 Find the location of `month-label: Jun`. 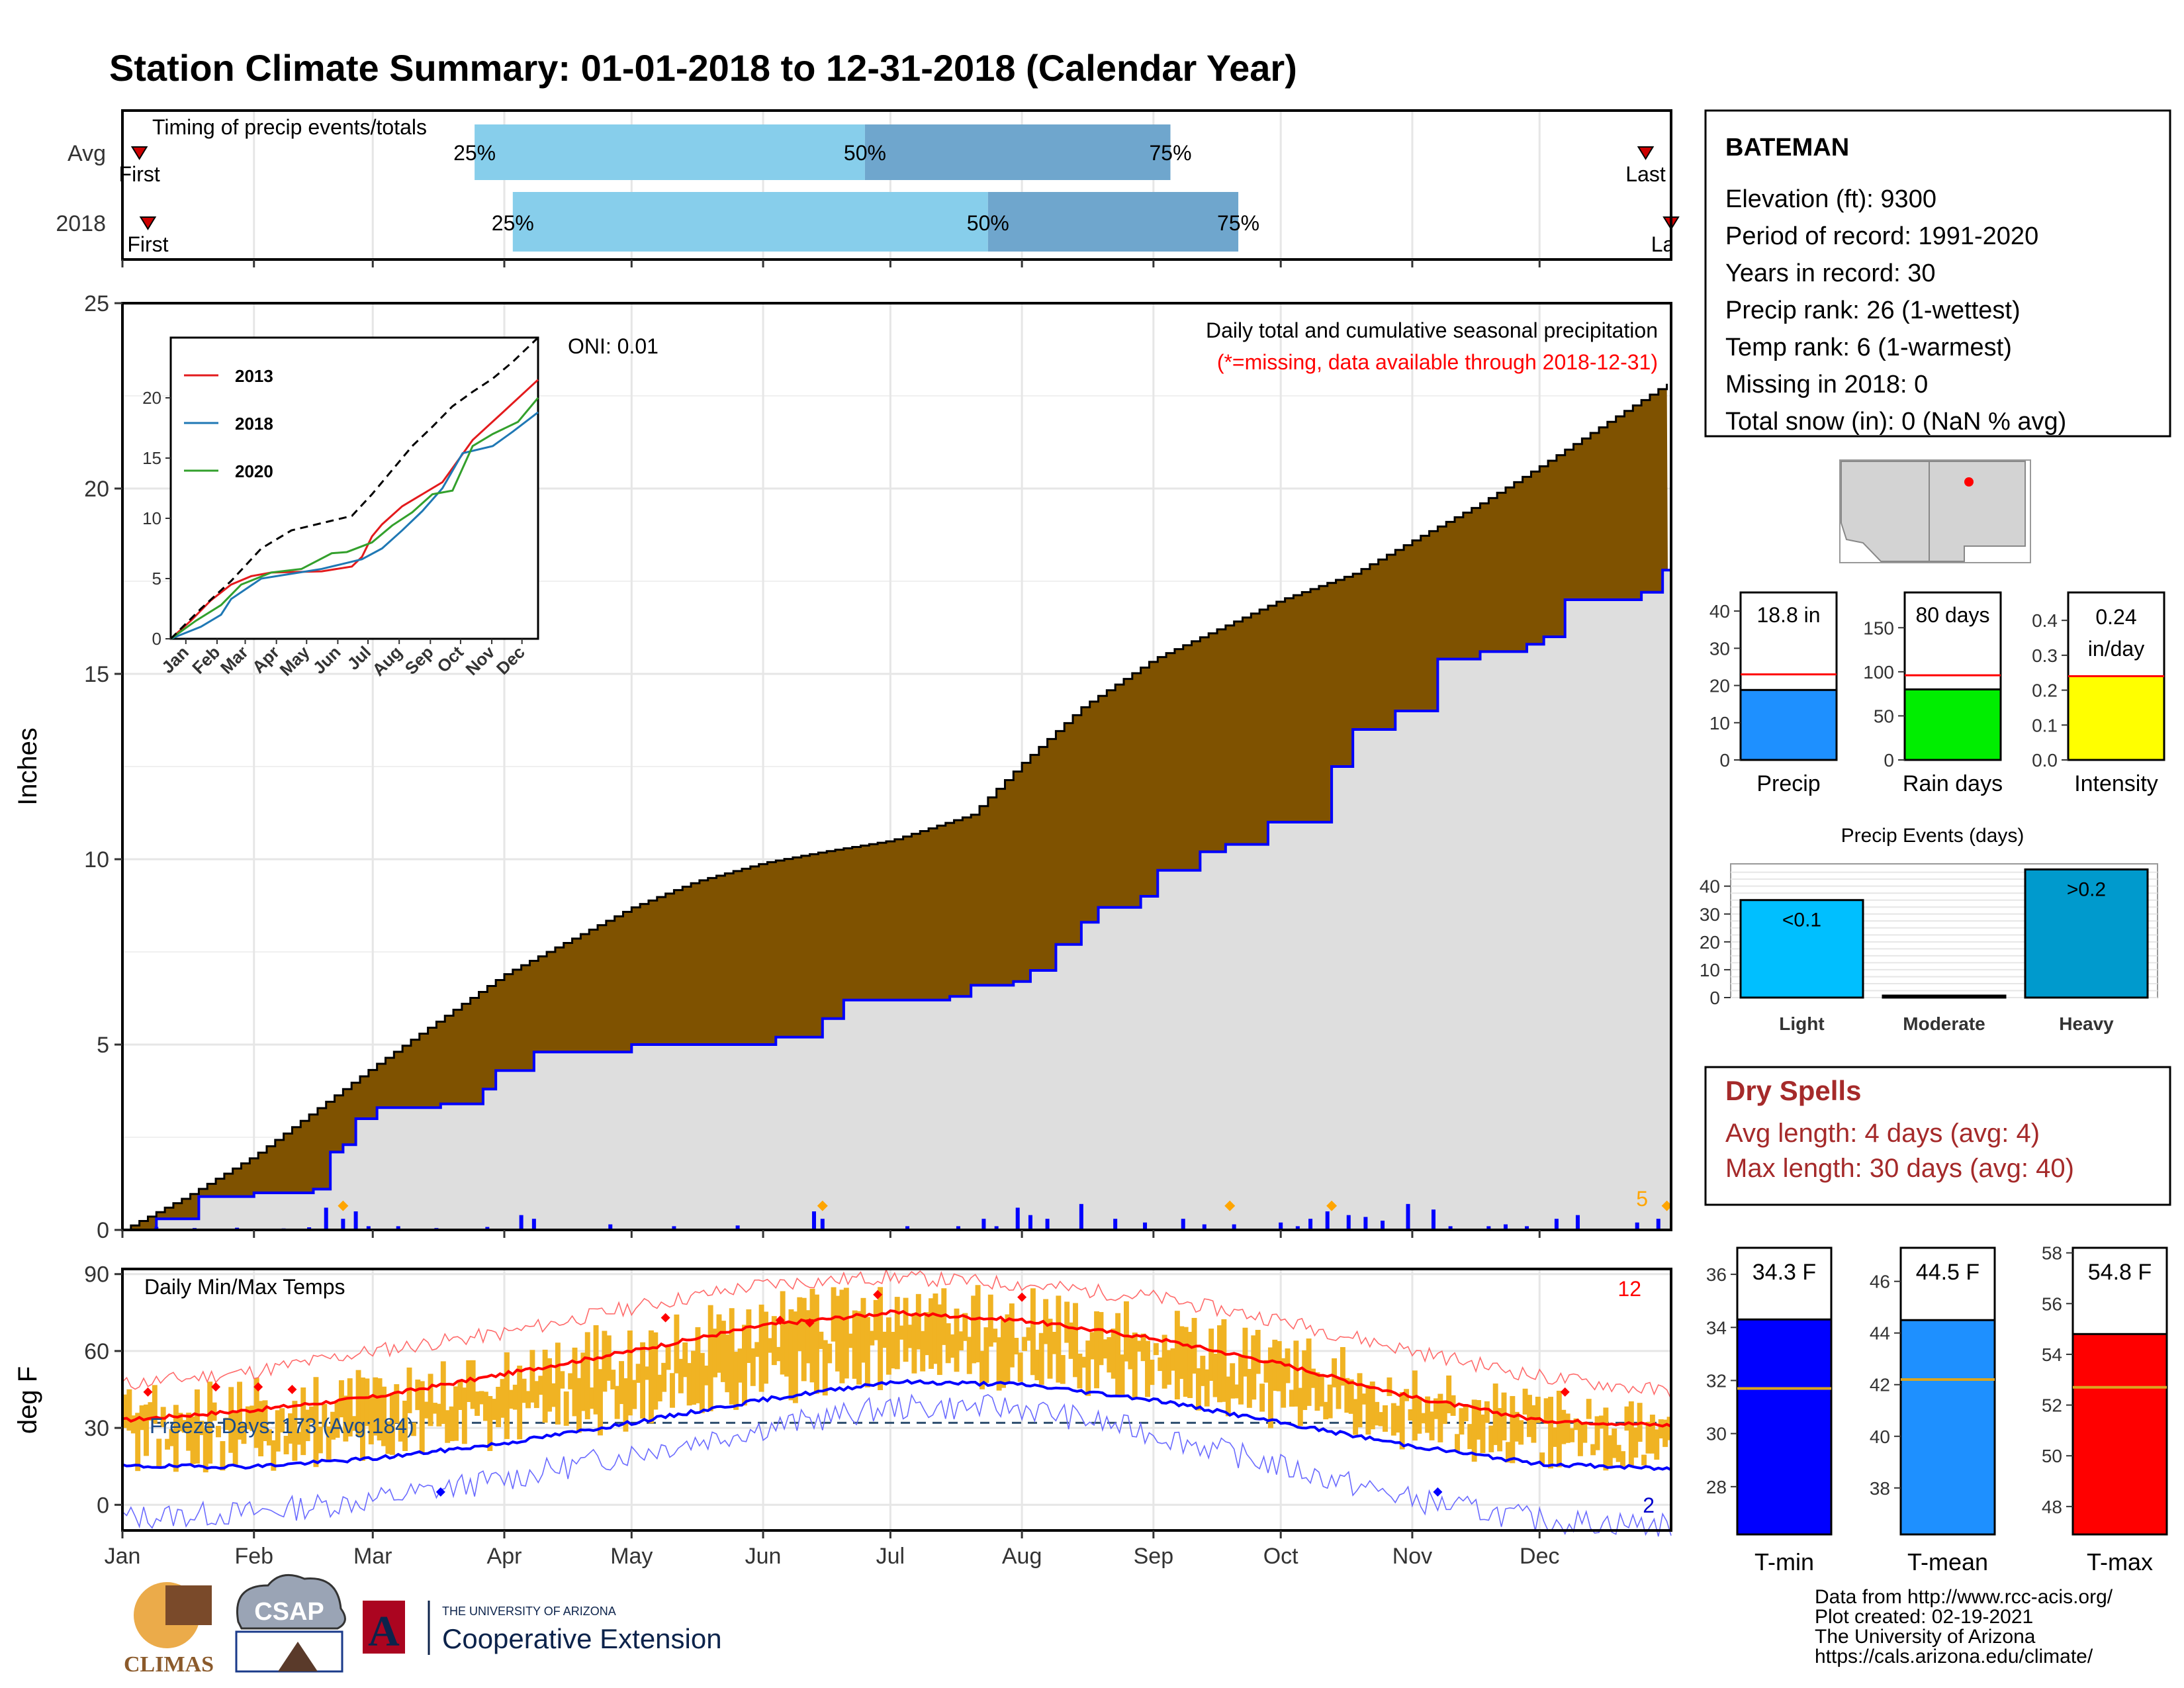

month-label: Jun is located at coordinates (763, 1556).